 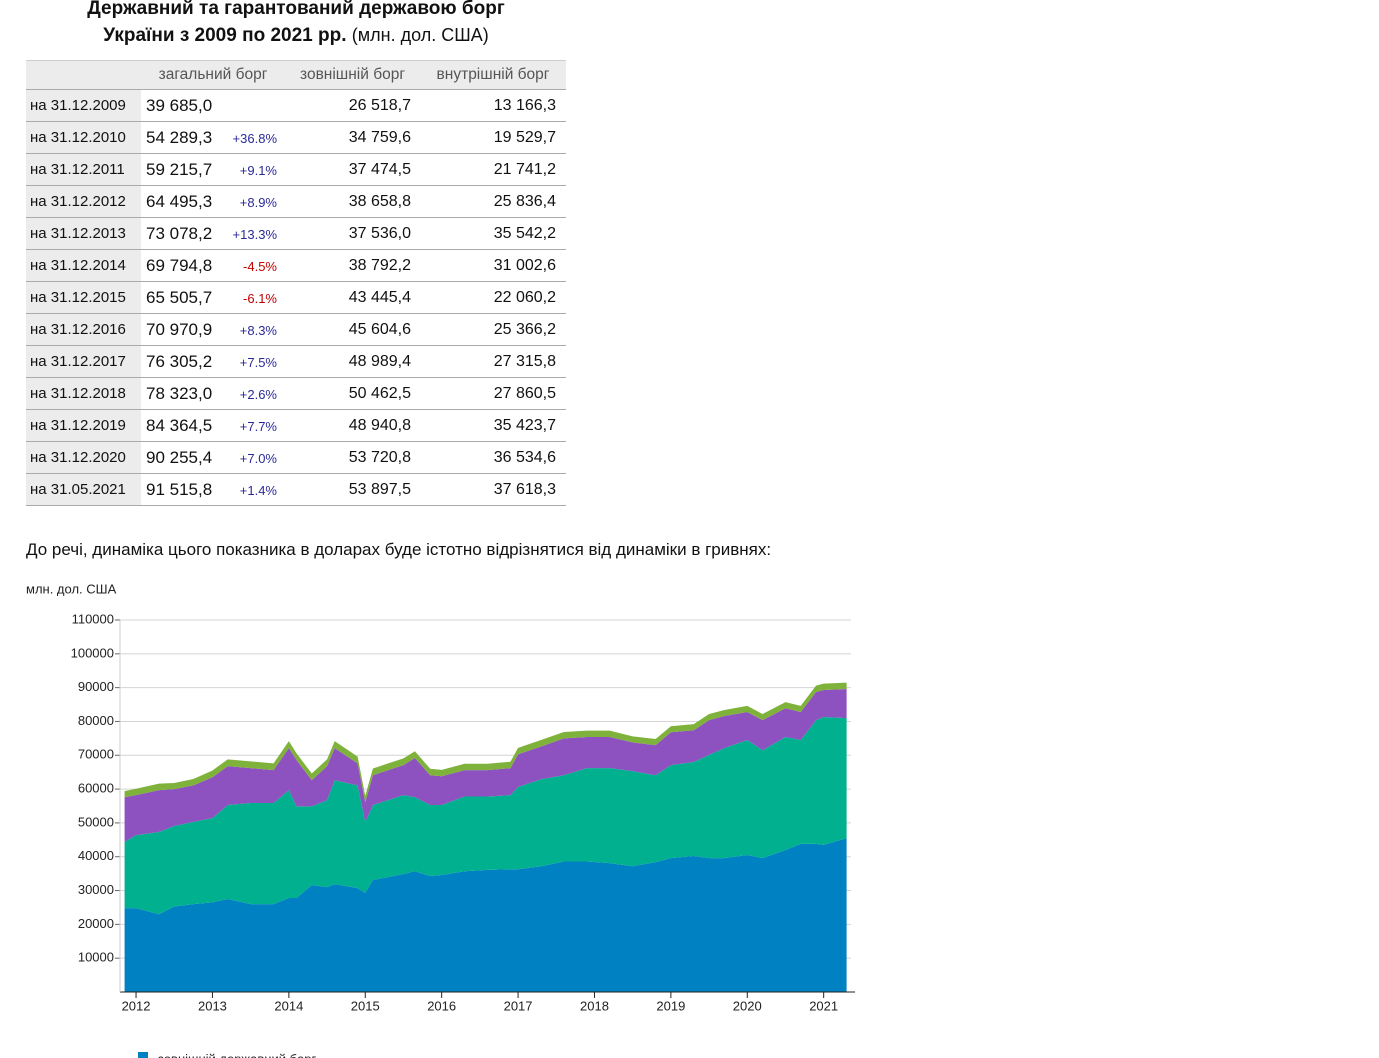 What do you see at coordinates (143, 1055) in the screenshot?
I see `legend-swatch` at bounding box center [143, 1055].